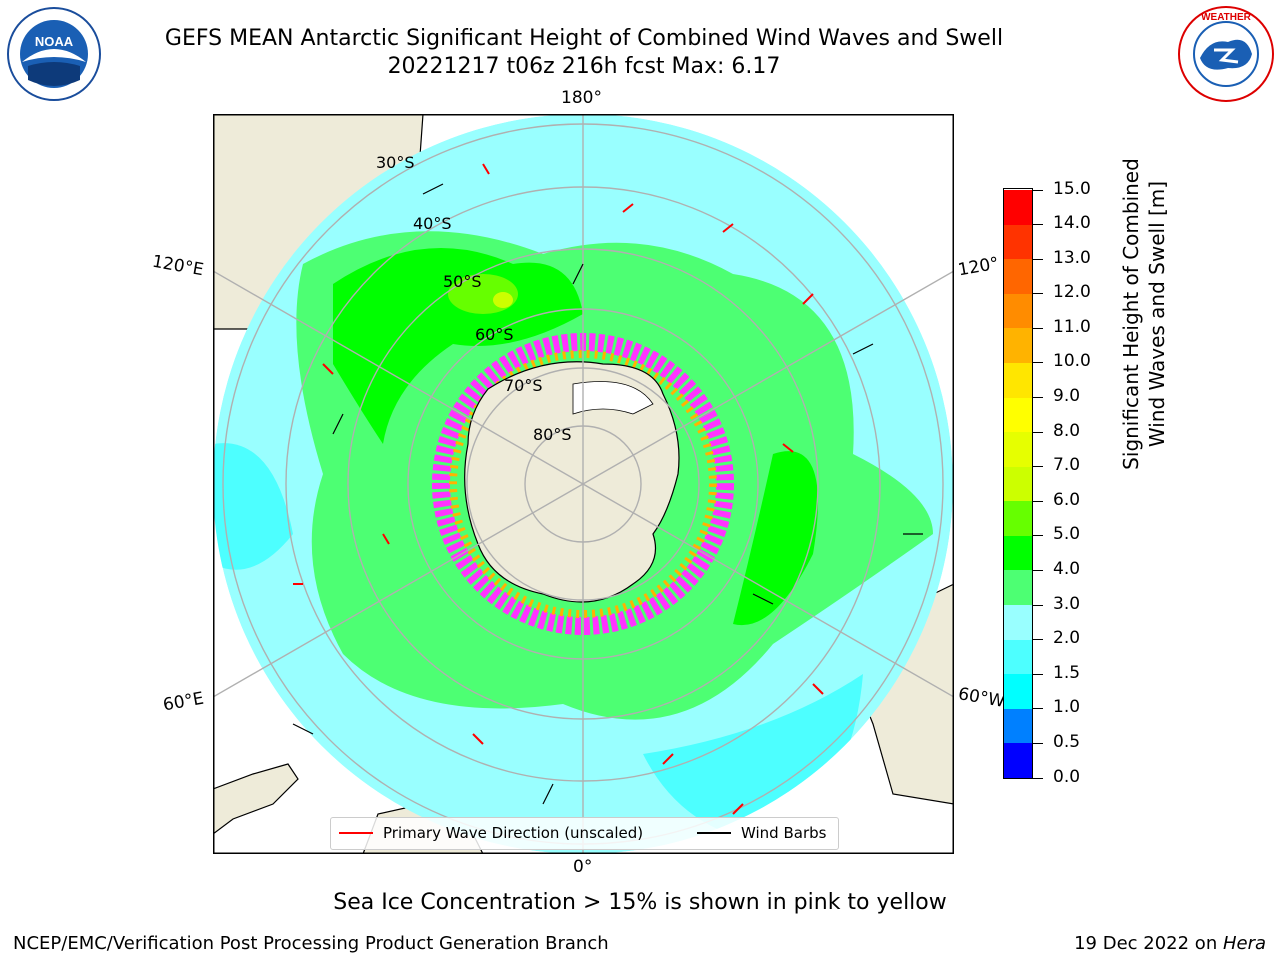 The width and height of the screenshot is (1280, 960). I want to click on antarctica-land, so click(572, 482).